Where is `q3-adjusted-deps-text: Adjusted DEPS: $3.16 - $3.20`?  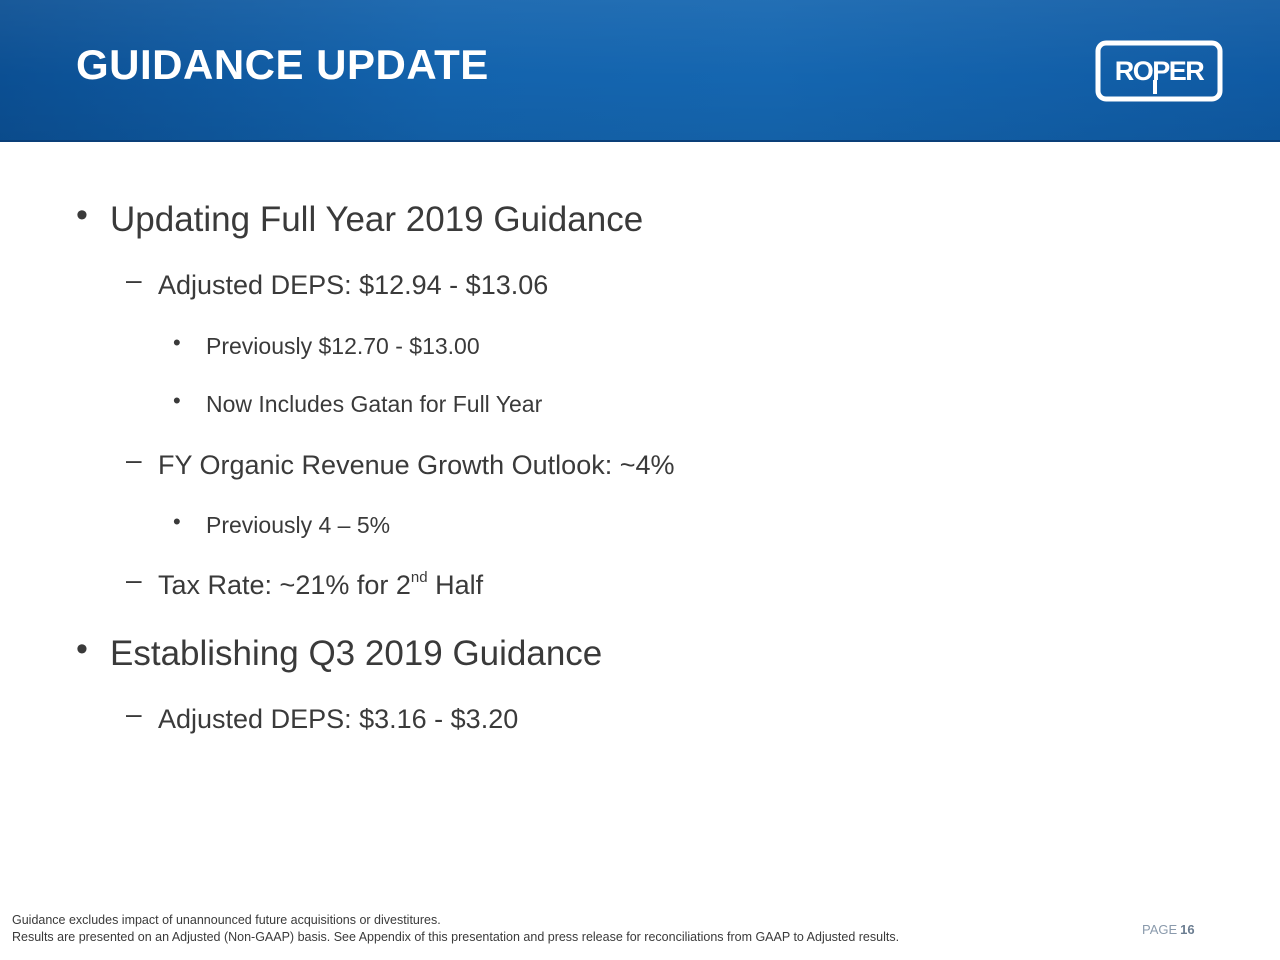 q3-adjusted-deps-text: Adjusted DEPS: $3.16 - $3.20 is located at coordinates (338, 719).